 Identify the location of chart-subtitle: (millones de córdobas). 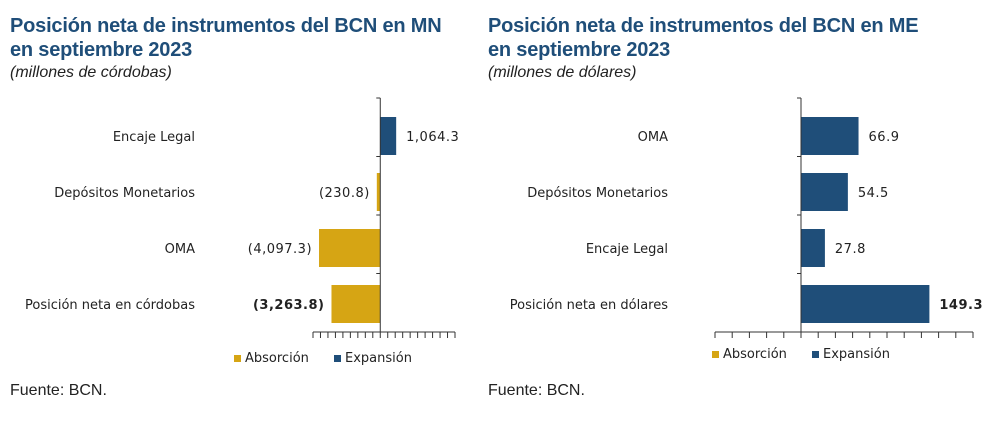
(91, 72).